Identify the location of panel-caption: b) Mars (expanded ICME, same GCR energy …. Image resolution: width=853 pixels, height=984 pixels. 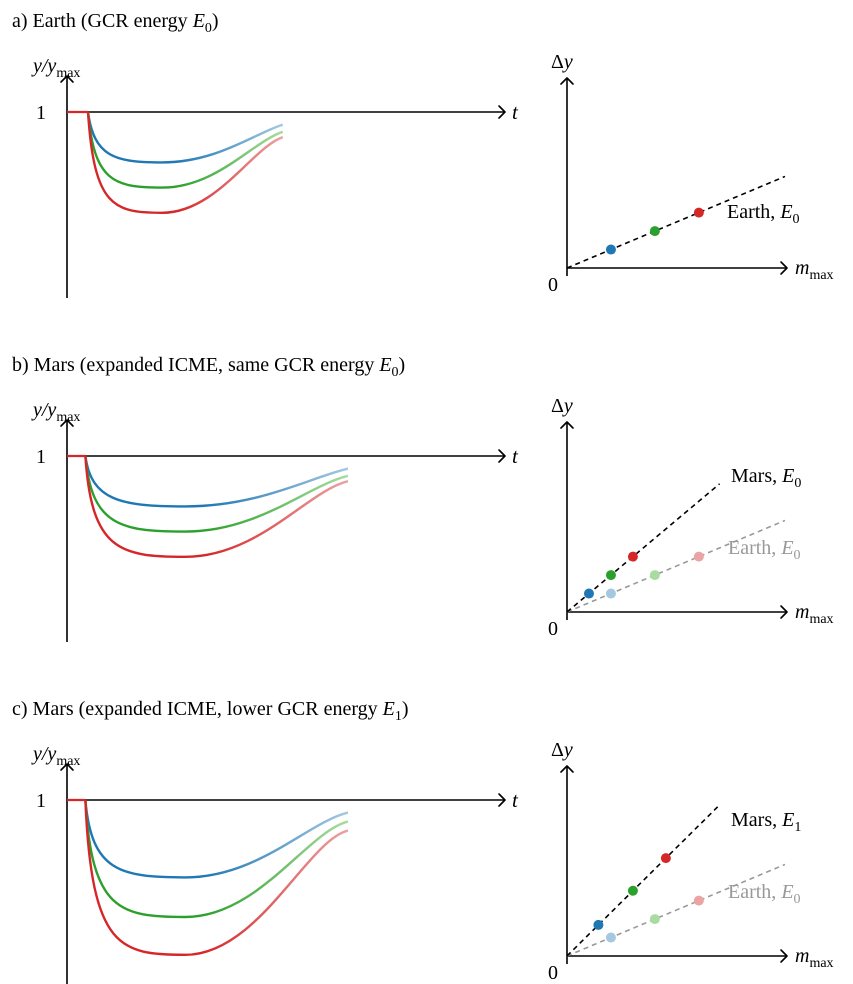
(208, 367).